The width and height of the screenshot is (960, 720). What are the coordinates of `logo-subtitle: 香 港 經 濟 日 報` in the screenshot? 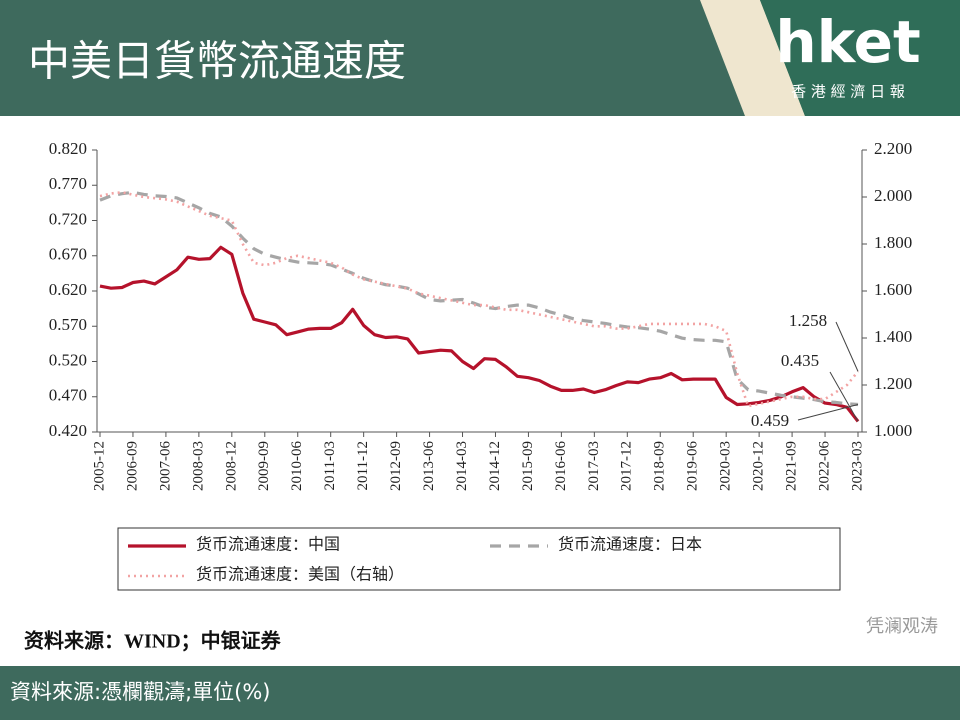 It's located at (848, 92).